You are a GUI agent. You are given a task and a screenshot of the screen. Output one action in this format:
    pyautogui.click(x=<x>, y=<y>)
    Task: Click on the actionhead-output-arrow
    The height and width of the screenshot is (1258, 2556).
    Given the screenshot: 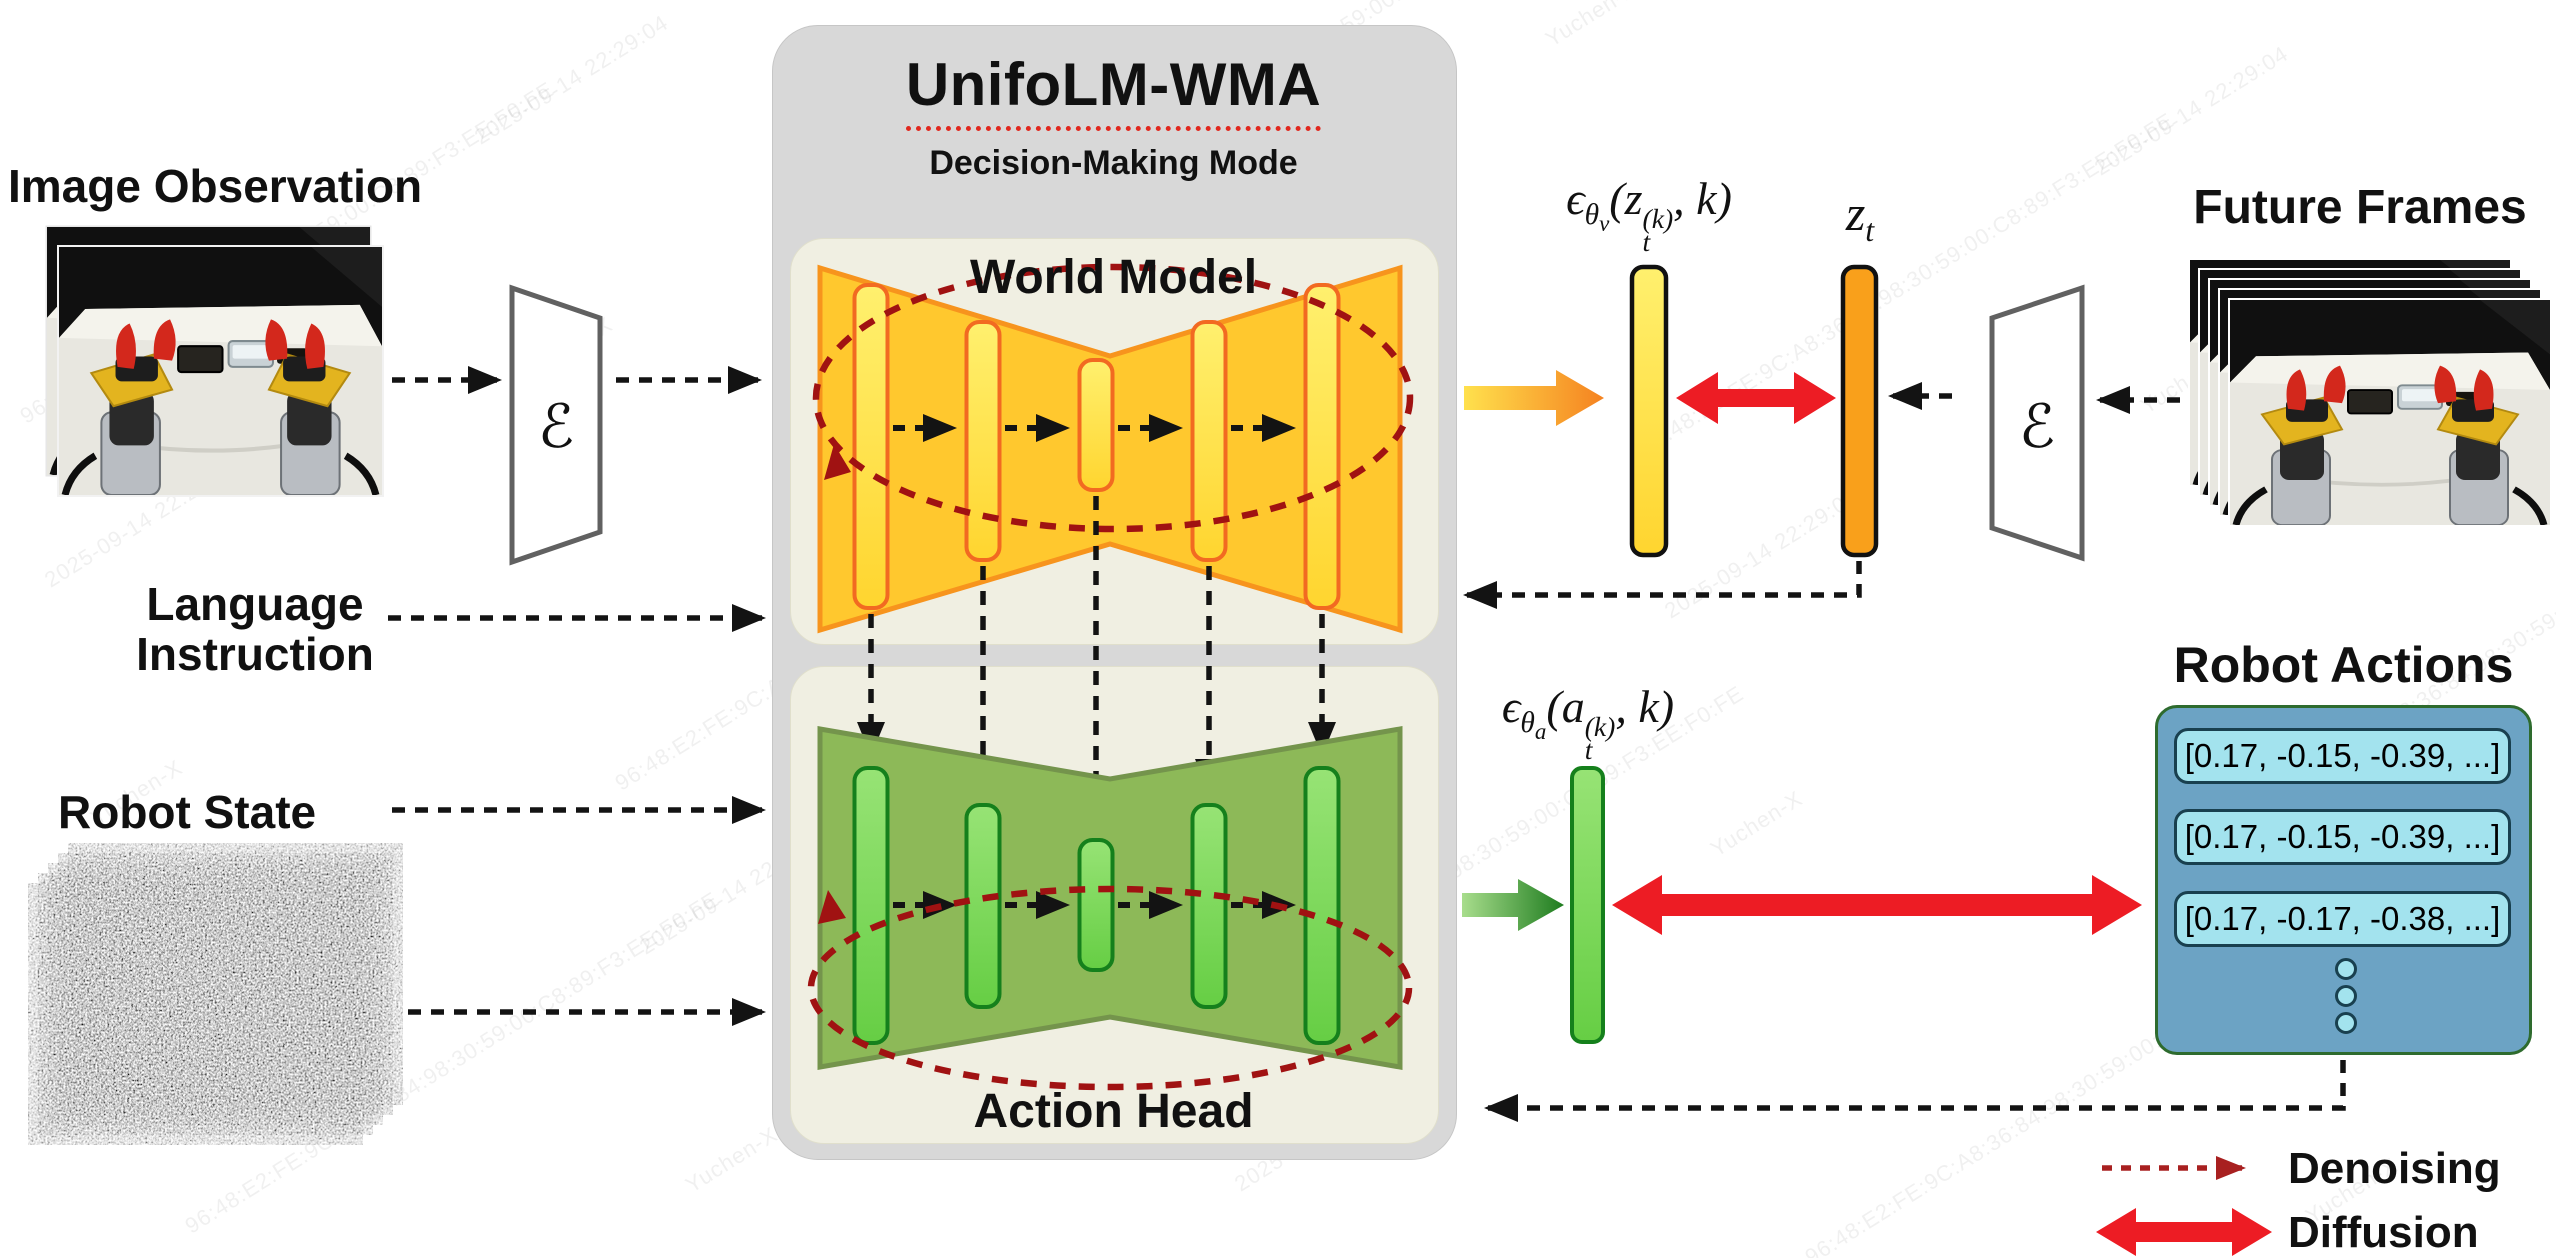 What is the action you would take?
    pyautogui.click(x=1513, y=905)
    